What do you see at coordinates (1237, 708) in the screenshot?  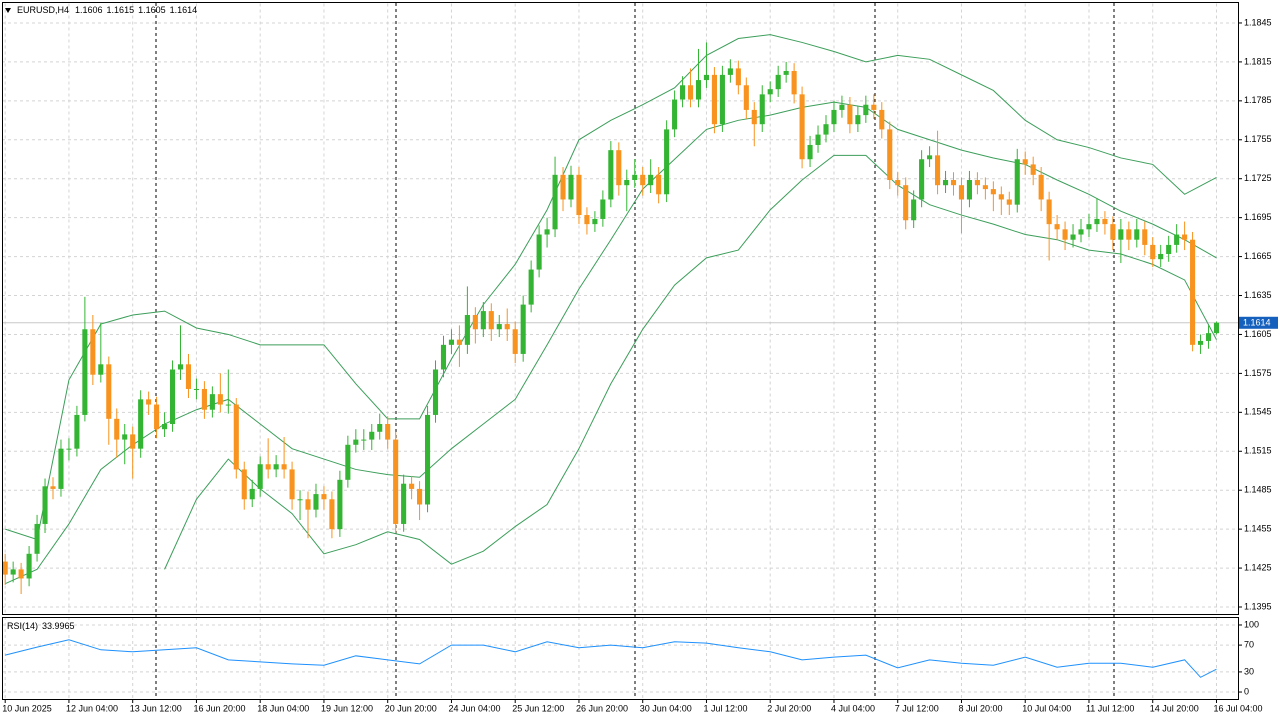 I see `x-tick-label: 16 Jul 04:00` at bounding box center [1237, 708].